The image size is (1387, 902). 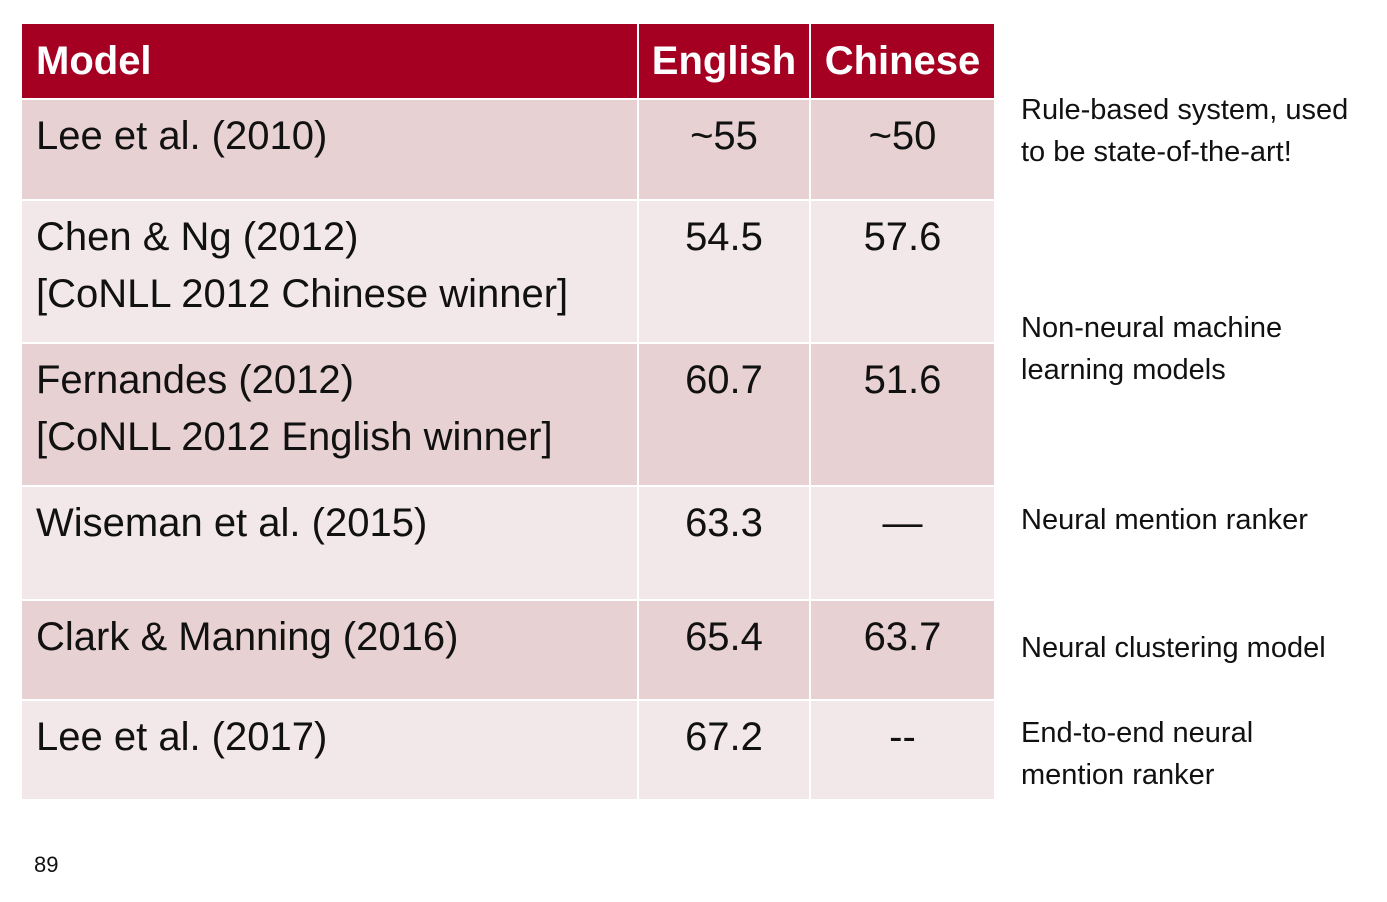 What do you see at coordinates (1204, 349) in the screenshot?
I see `note-non-neural: Non-neural machine learning models` at bounding box center [1204, 349].